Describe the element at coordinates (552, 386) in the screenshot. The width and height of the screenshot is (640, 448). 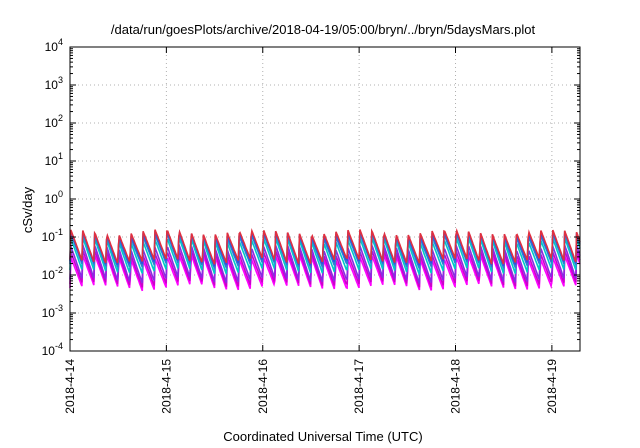
I see `x-tick-label: 2018-4-19` at that location.